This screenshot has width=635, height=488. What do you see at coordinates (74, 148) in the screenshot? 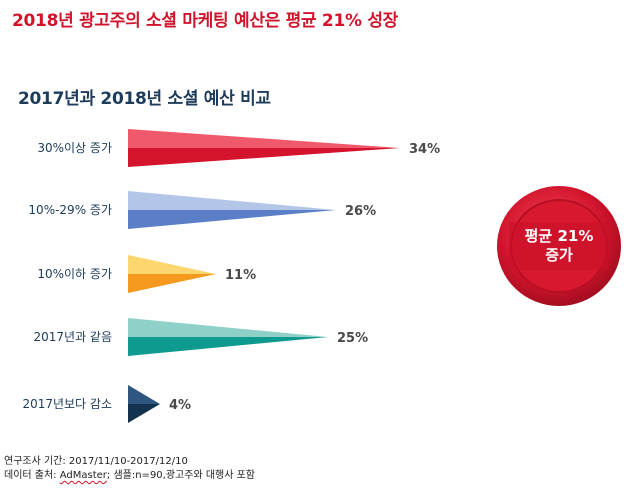
I see `category-label-1: 30%이상 증가` at bounding box center [74, 148].